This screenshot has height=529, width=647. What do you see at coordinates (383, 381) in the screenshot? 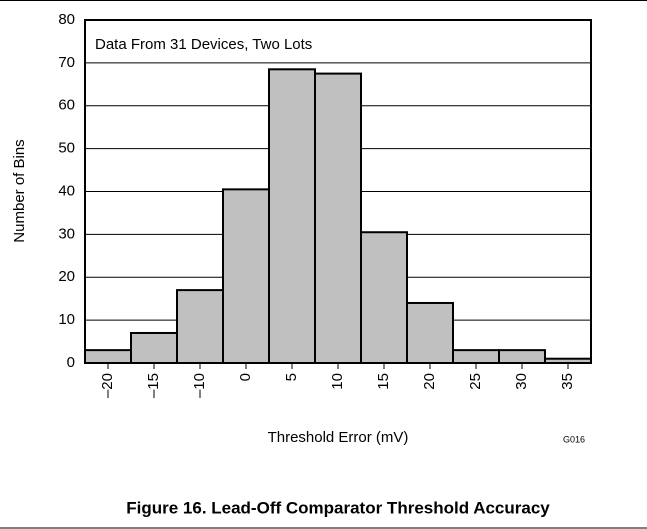
I see `x-tick-label: 15` at bounding box center [383, 381].